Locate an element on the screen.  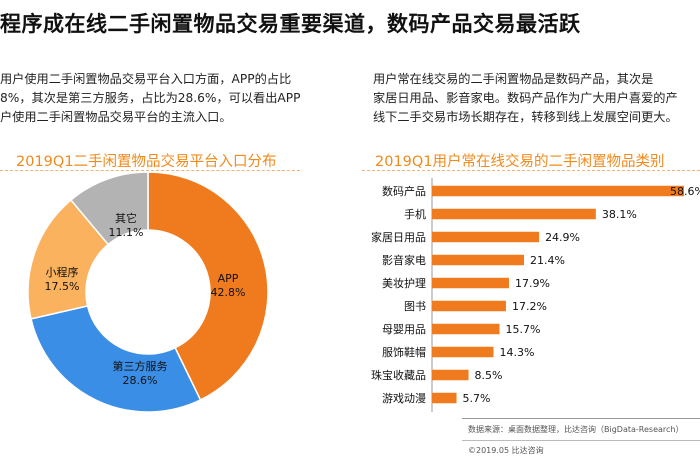
source-rule is located at coordinates (581, 418).